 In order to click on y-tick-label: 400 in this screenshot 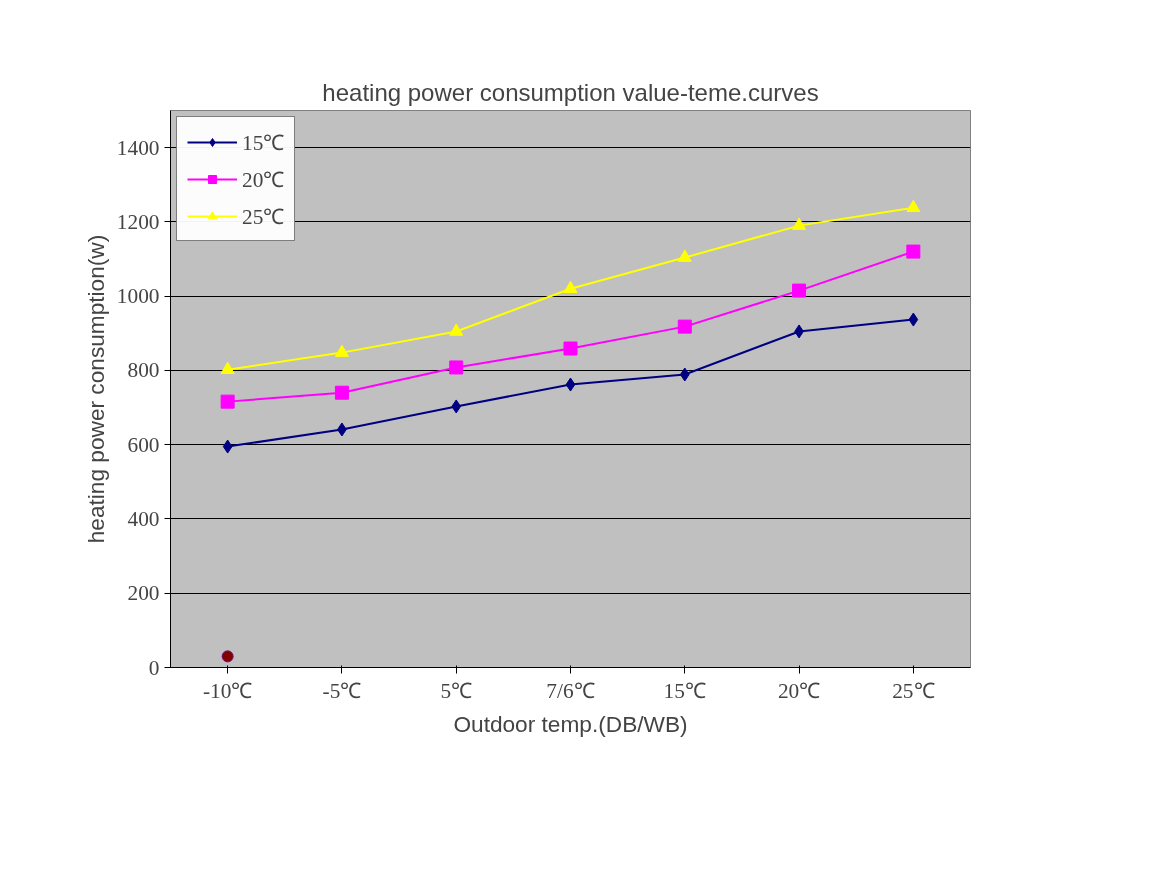, I will do `click(143, 518)`.